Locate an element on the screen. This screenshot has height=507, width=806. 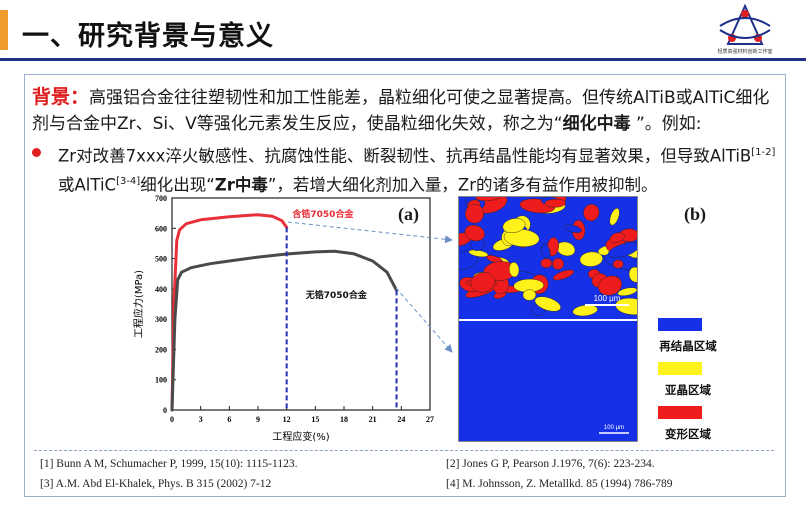
title-bar: 一、研究背景与意义 轻质高强材料创新工作室 is located at coordinates (403, 31).